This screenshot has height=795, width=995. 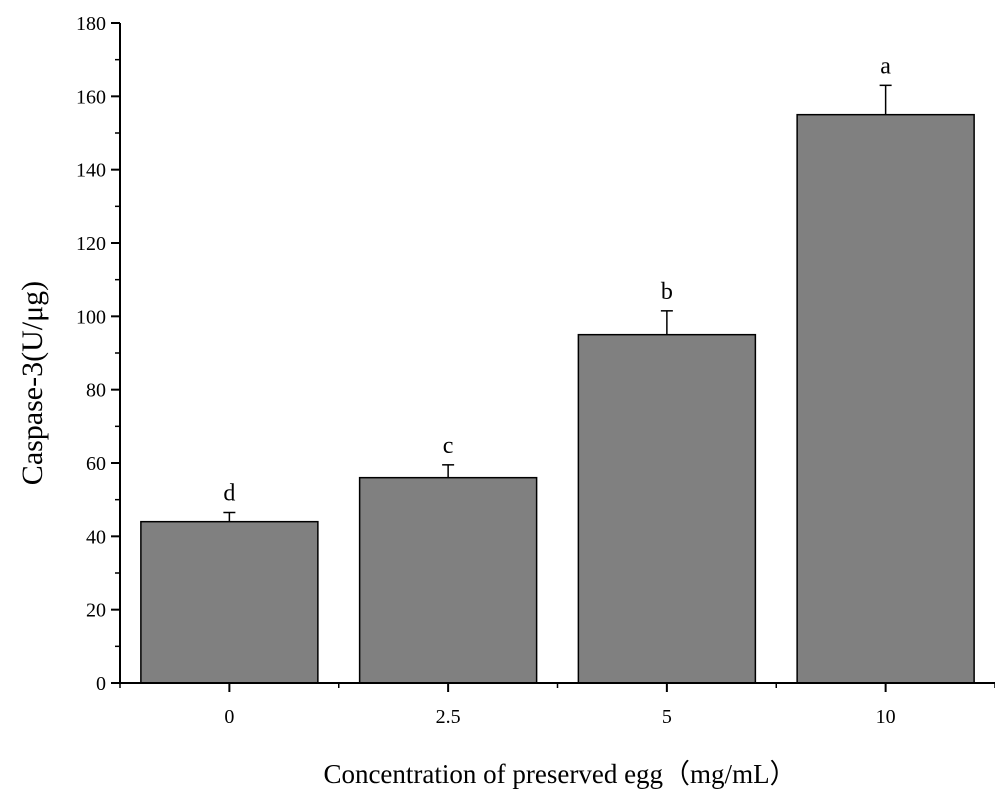 What do you see at coordinates (91, 244) in the screenshot?
I see `y-tick-label-120: 120` at bounding box center [91, 244].